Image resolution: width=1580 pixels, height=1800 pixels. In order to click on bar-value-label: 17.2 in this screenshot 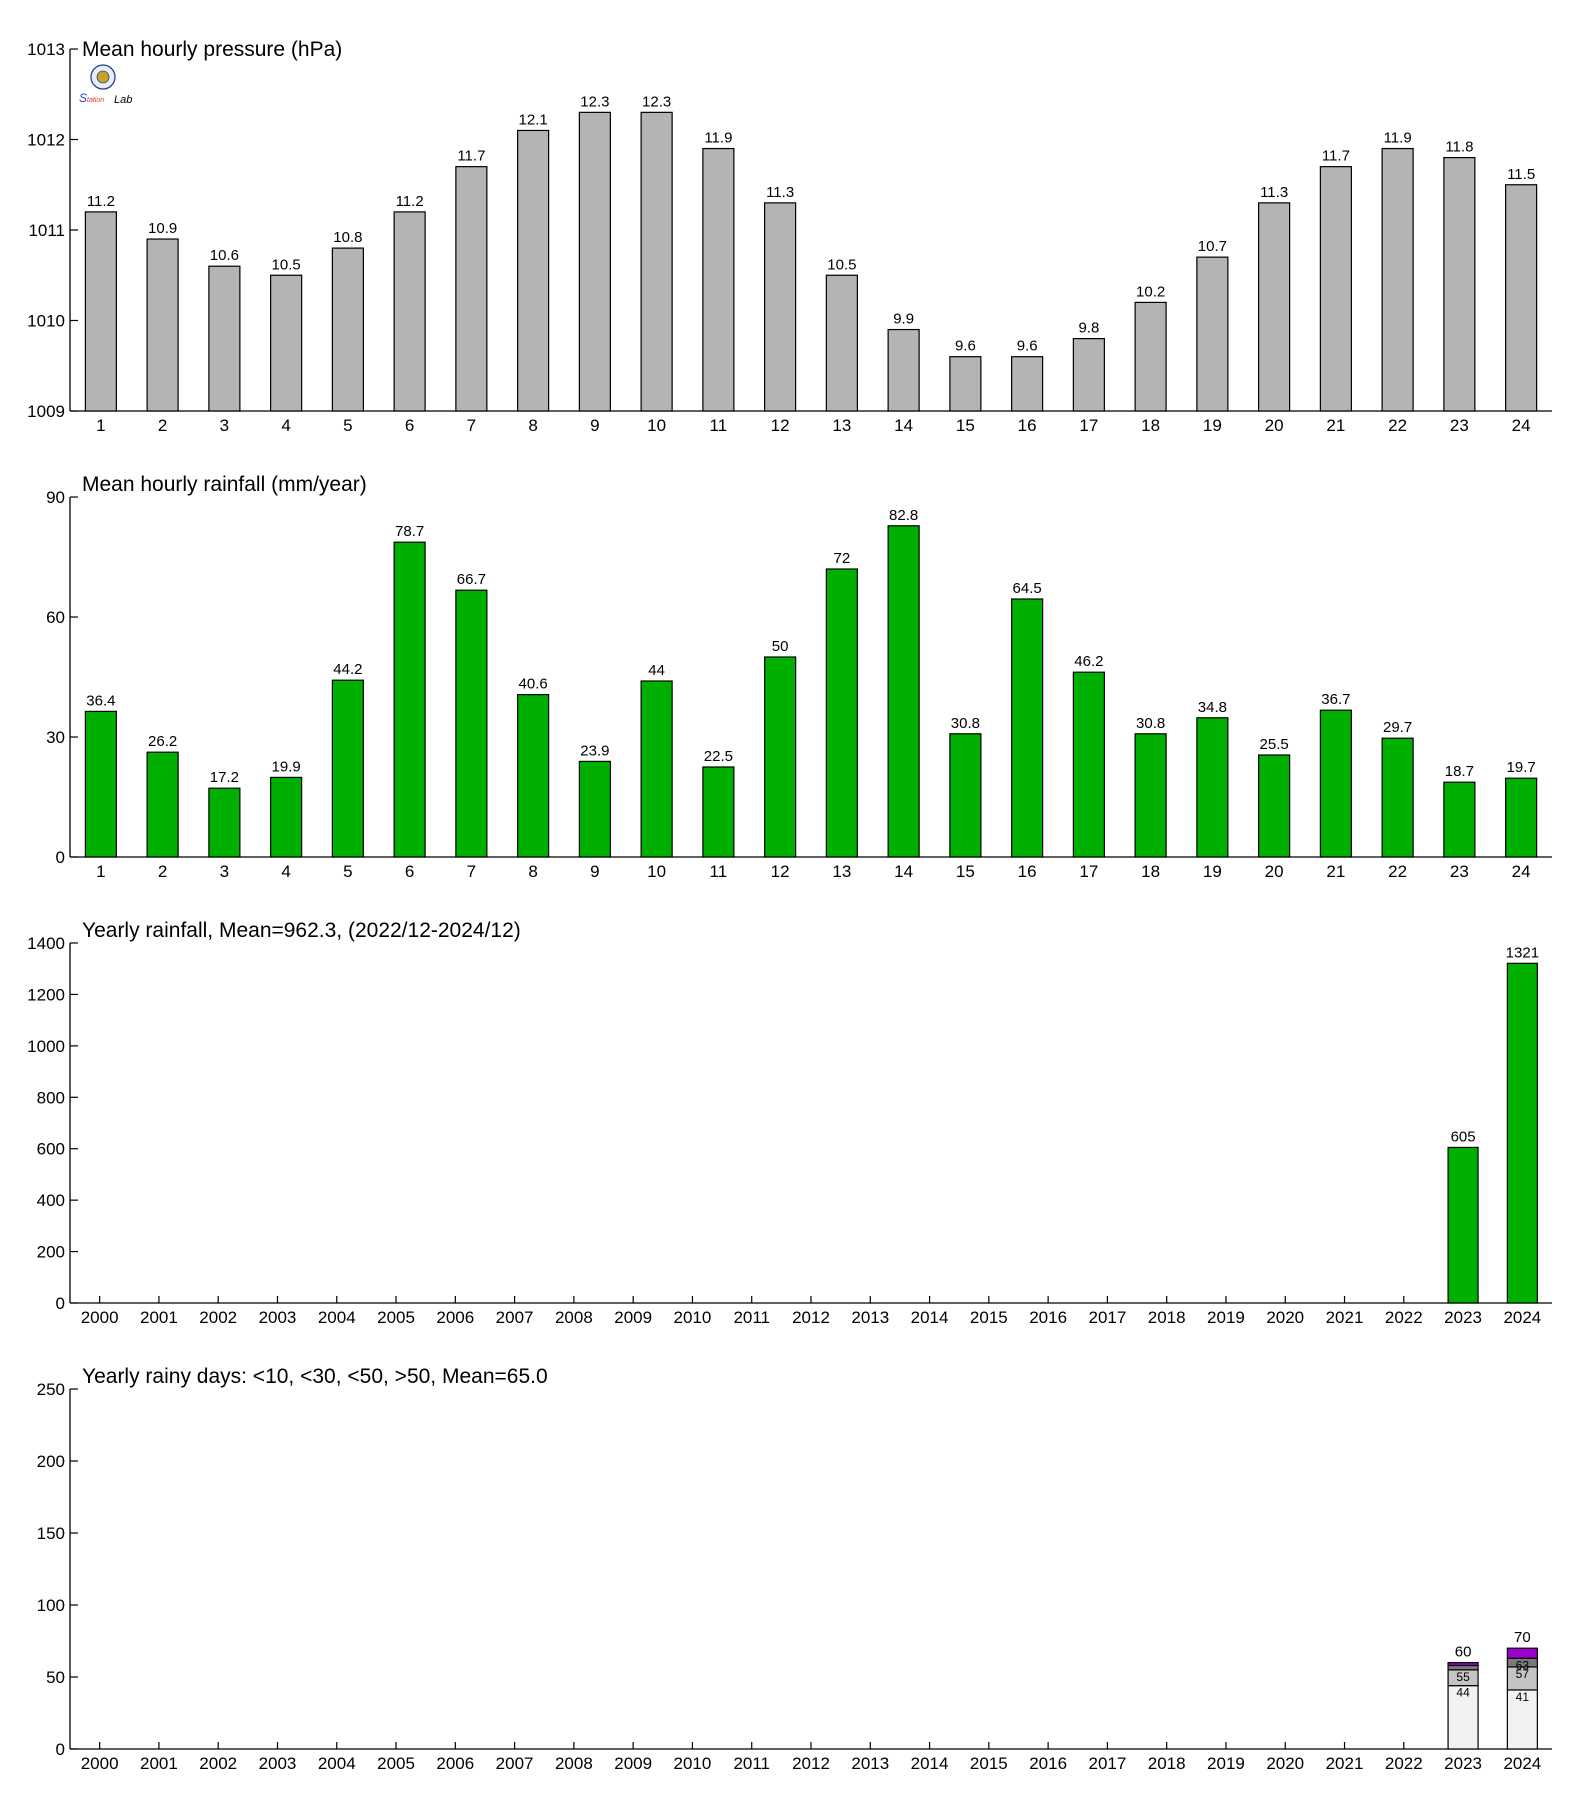, I will do `click(224, 777)`.